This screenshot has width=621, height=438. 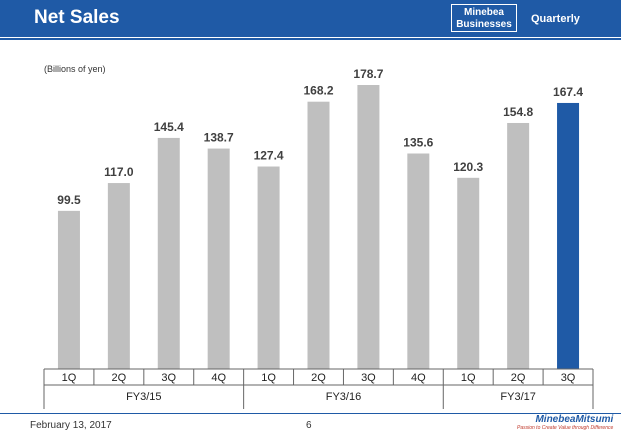 I want to click on footer-date: February 13, 2017, so click(x=71, y=425).